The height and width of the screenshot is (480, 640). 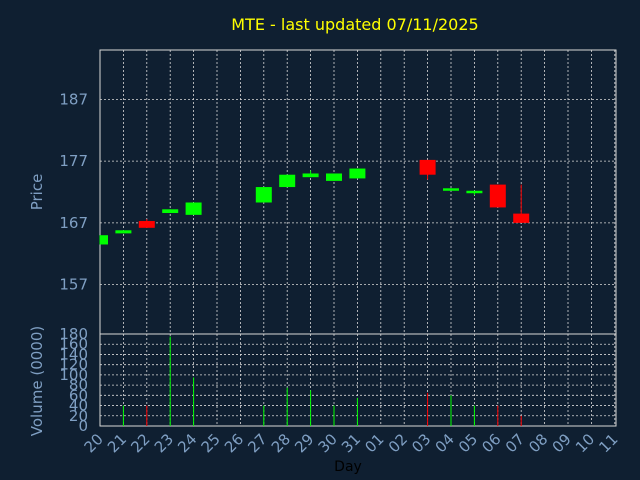 What do you see at coordinates (491, 443) in the screenshot?
I see `x-tick-label-06: 06` at bounding box center [491, 443].